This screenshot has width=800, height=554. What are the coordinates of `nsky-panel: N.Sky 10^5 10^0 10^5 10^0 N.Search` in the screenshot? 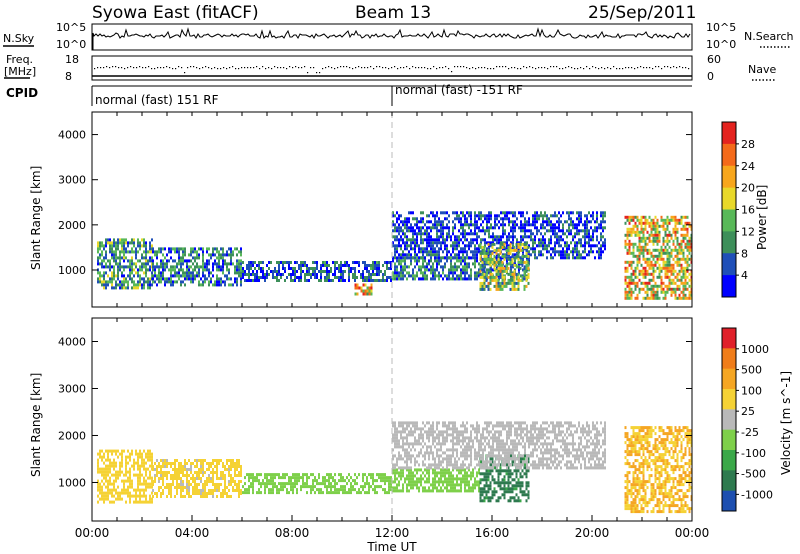 It's located at (398, 36).